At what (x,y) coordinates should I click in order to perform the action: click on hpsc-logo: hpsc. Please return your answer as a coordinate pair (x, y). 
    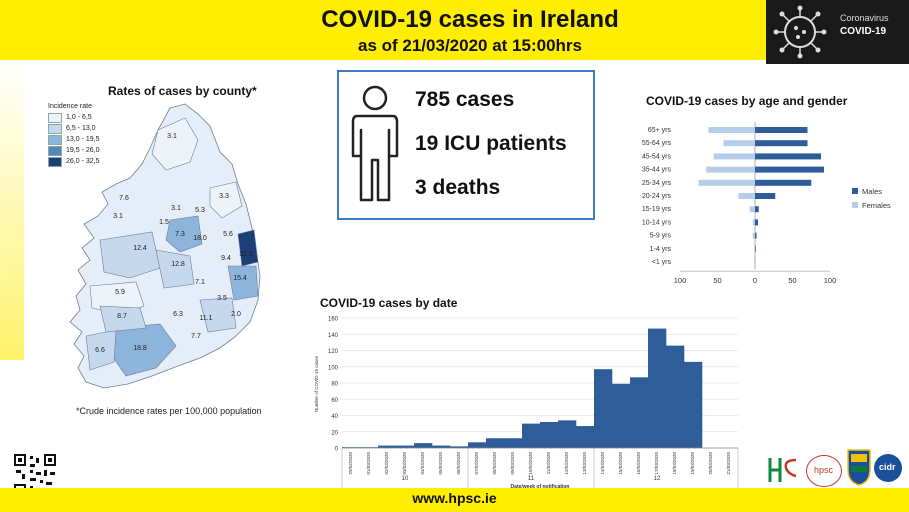
    Looking at the image, I should click on (824, 471).